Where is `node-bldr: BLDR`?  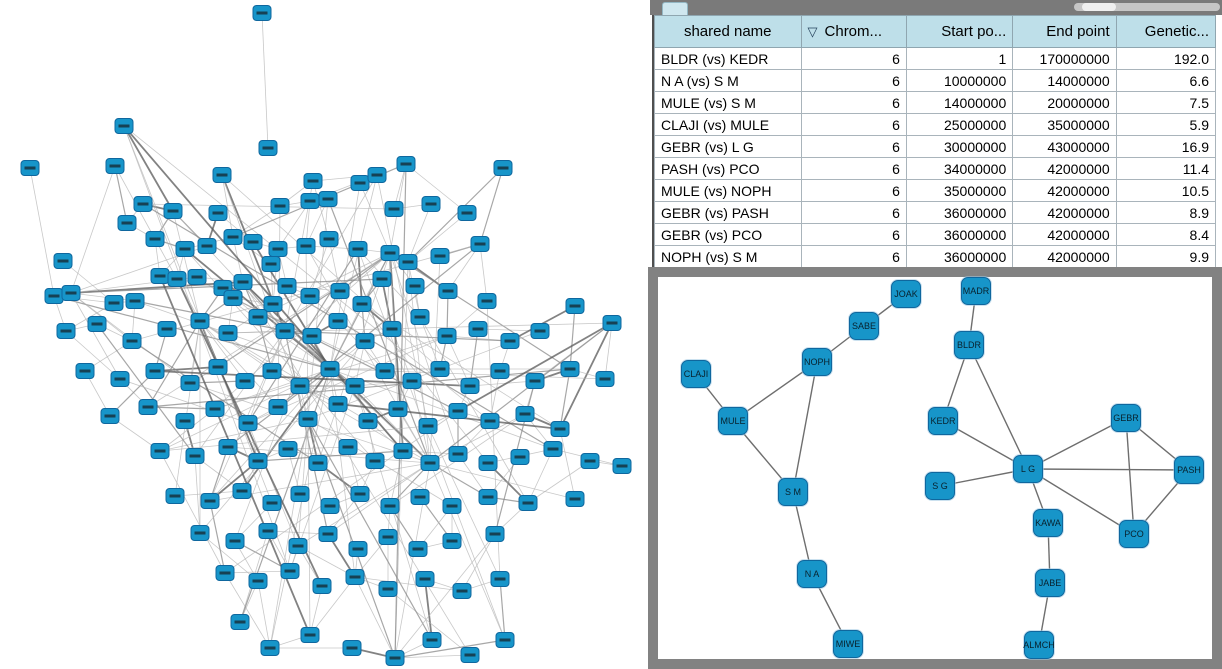 node-bldr: BLDR is located at coordinates (969, 345).